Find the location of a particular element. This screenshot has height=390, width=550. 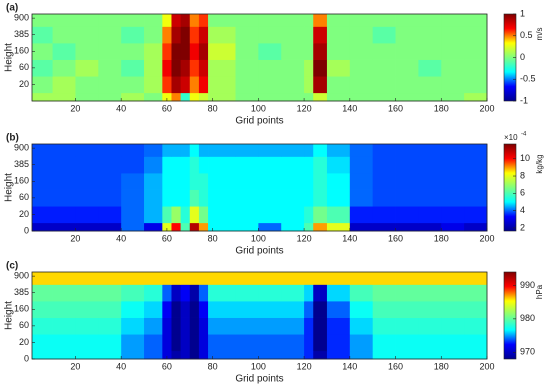

y-tick-label: 0 is located at coordinates (26, 358).